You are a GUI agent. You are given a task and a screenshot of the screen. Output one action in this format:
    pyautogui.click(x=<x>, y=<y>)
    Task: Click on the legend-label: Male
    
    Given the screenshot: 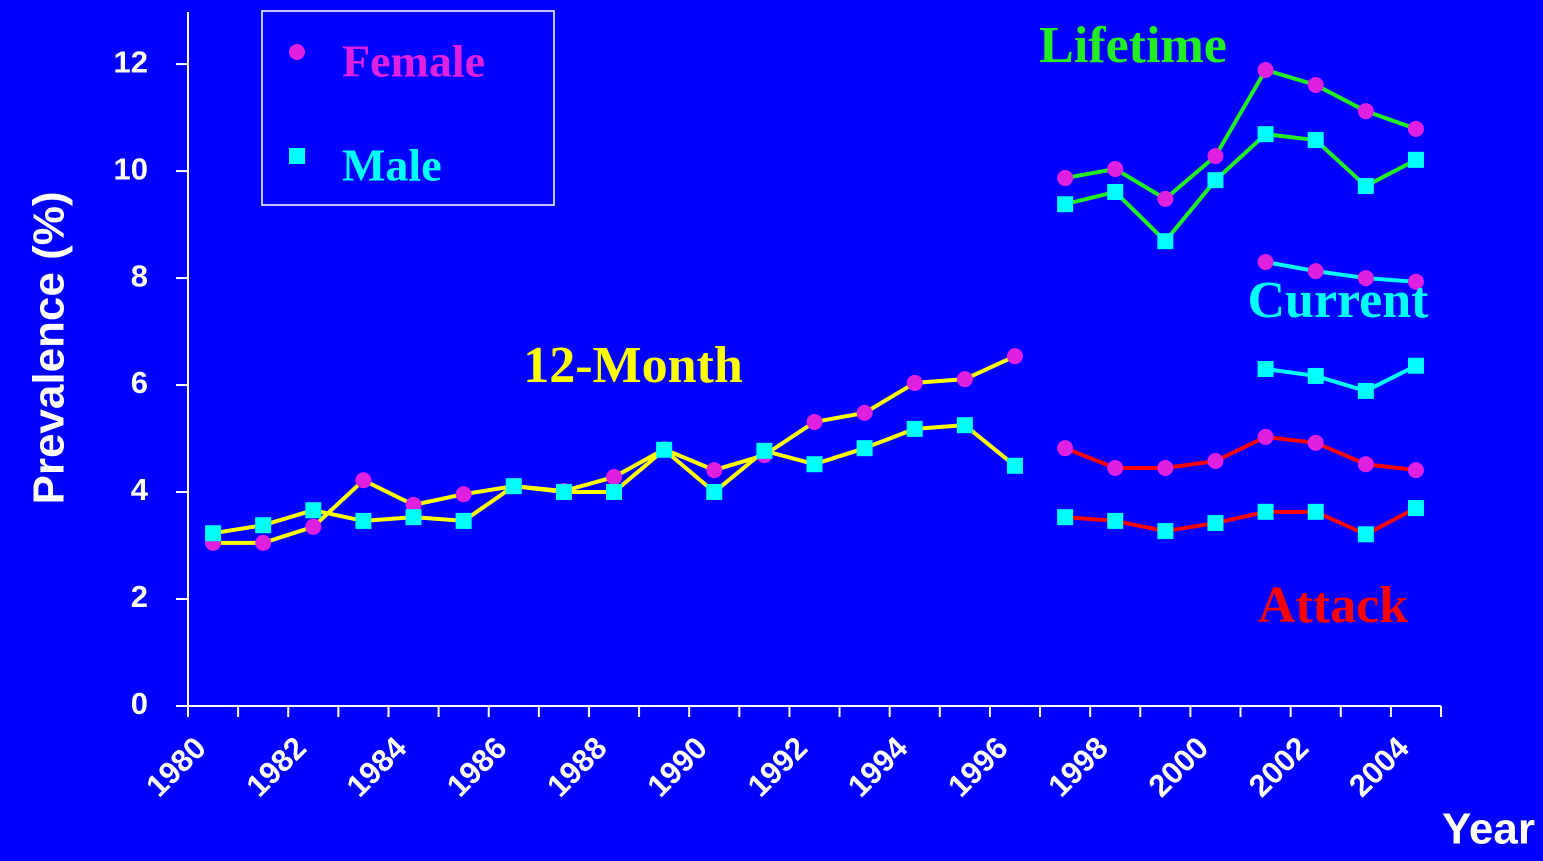 What is the action you would take?
    pyautogui.click(x=392, y=165)
    